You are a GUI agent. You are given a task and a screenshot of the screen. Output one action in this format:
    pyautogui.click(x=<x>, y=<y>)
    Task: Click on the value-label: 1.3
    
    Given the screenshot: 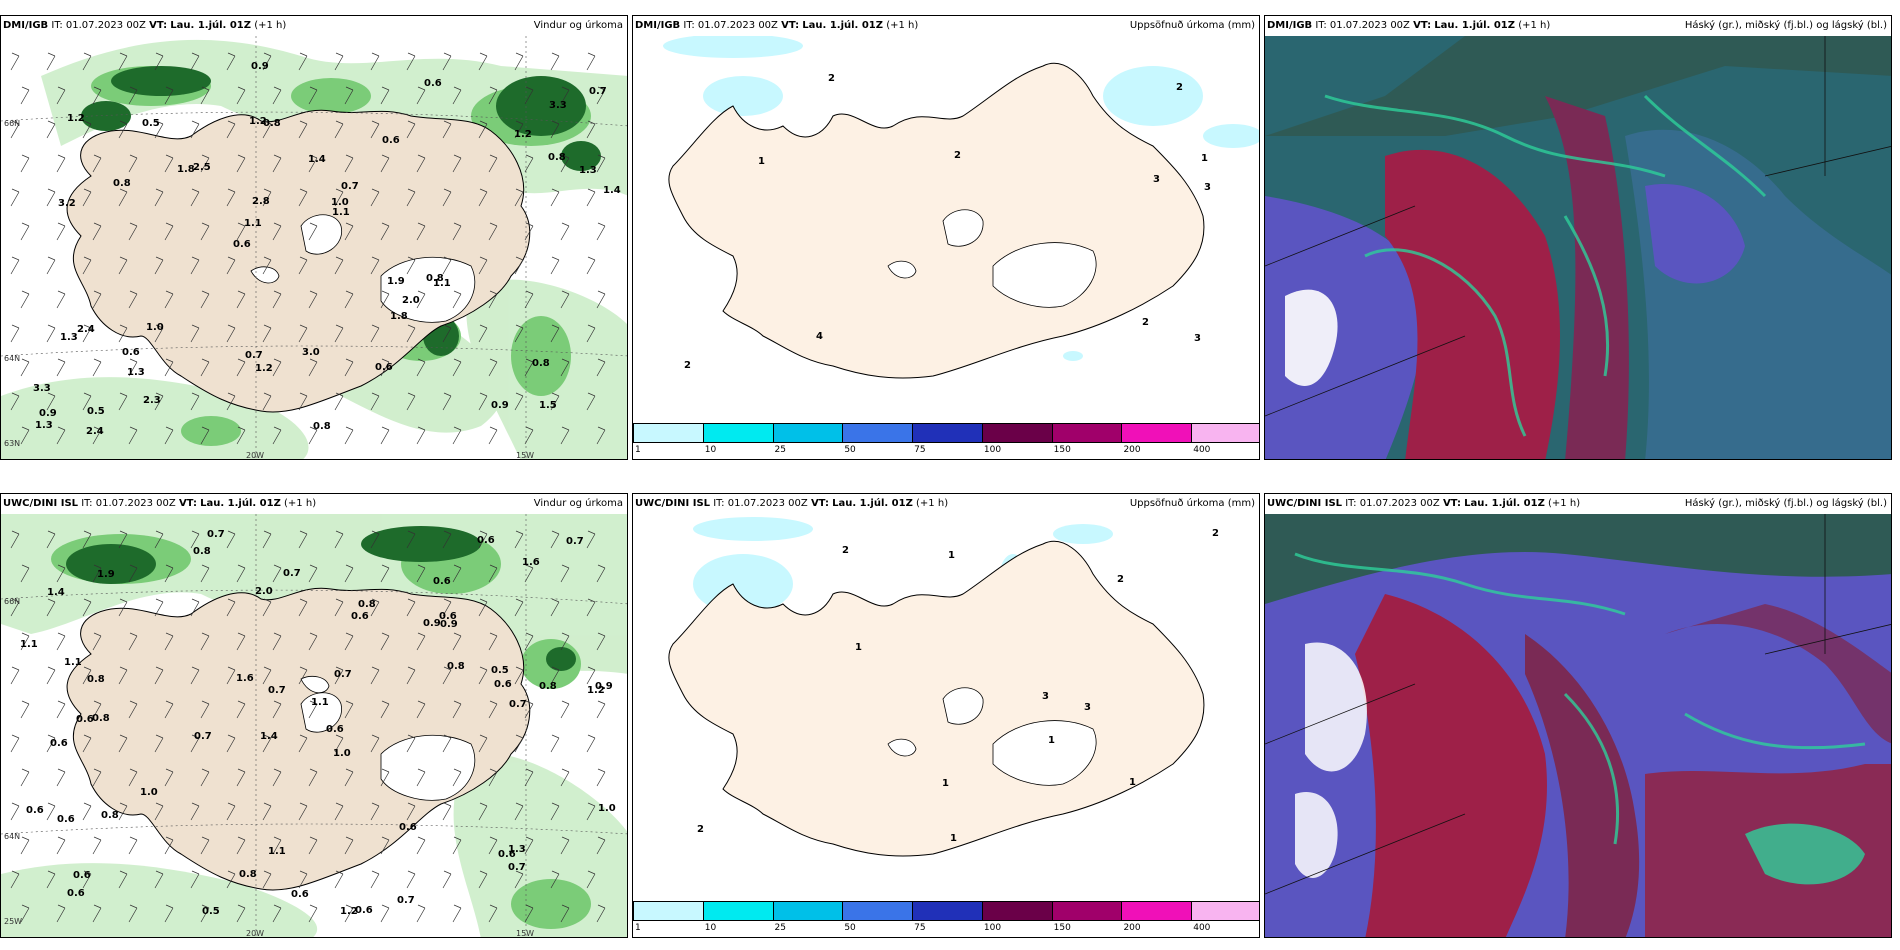 What is the action you would take?
    pyautogui.click(x=136, y=372)
    